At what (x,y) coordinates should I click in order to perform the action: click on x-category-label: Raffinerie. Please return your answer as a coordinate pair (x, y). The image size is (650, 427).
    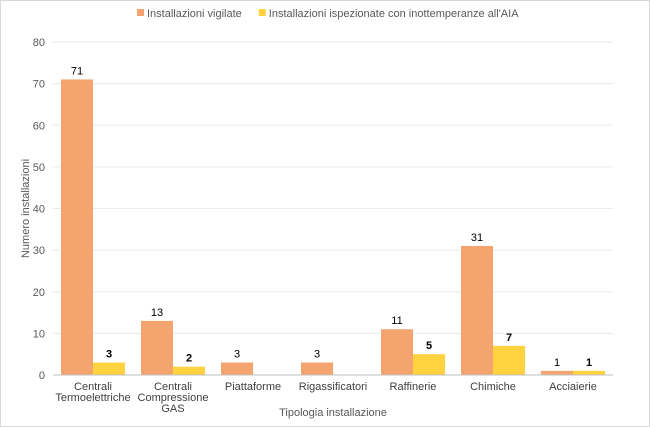
    Looking at the image, I should click on (413, 387).